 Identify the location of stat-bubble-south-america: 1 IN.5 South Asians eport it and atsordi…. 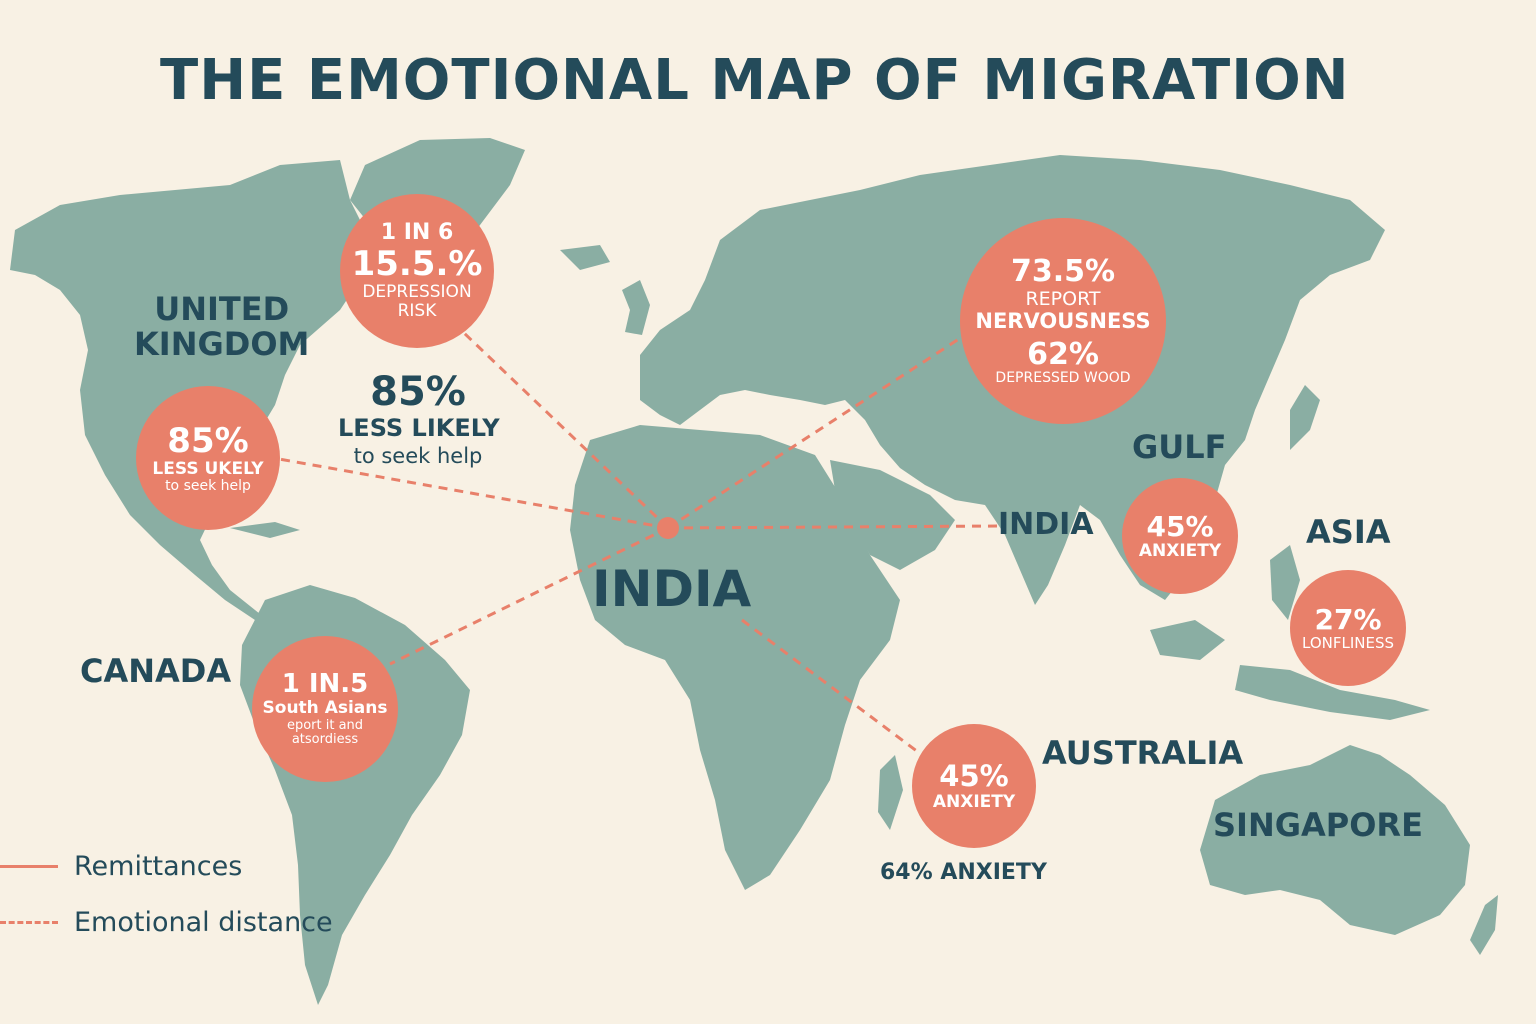
(325, 709).